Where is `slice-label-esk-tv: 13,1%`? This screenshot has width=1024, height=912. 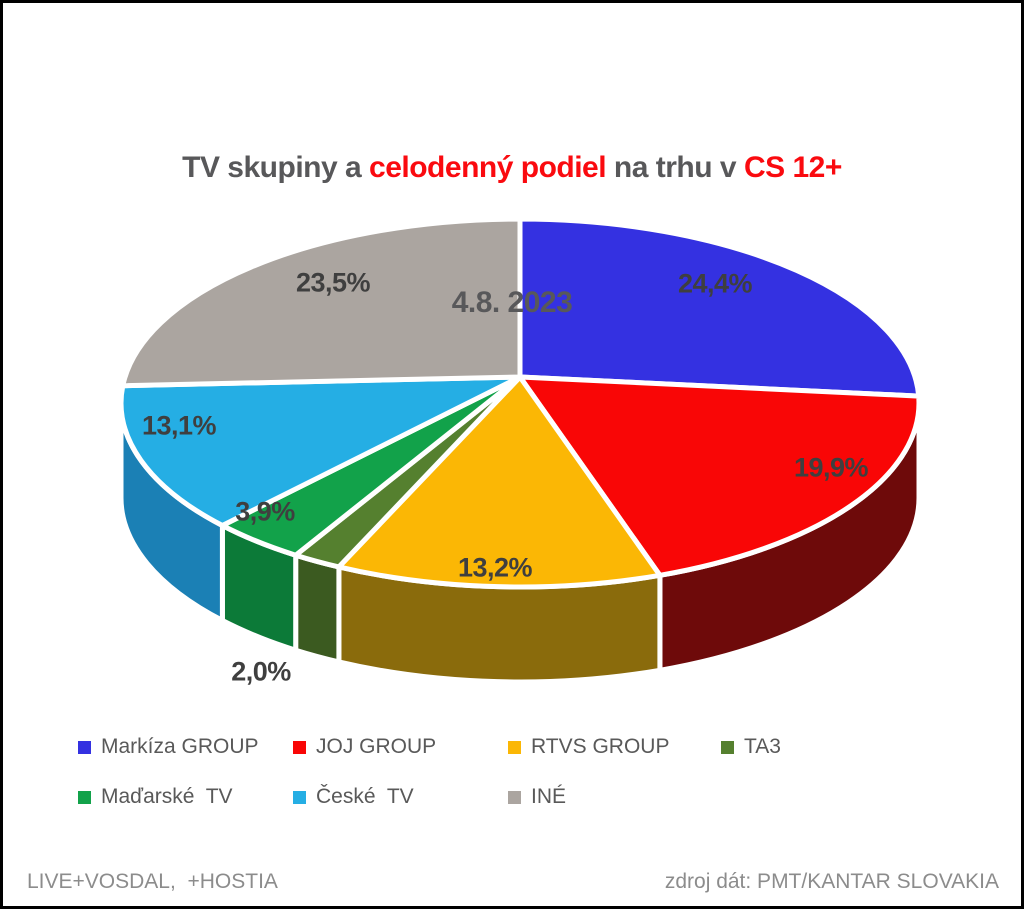 slice-label-esk-tv: 13,1% is located at coordinates (179, 425).